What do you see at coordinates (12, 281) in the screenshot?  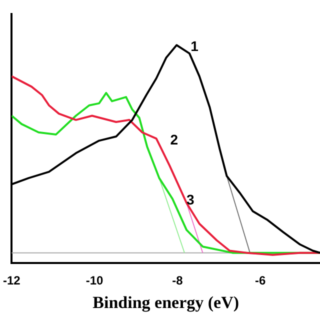 I see `x-tick-label: -12` at bounding box center [12, 281].